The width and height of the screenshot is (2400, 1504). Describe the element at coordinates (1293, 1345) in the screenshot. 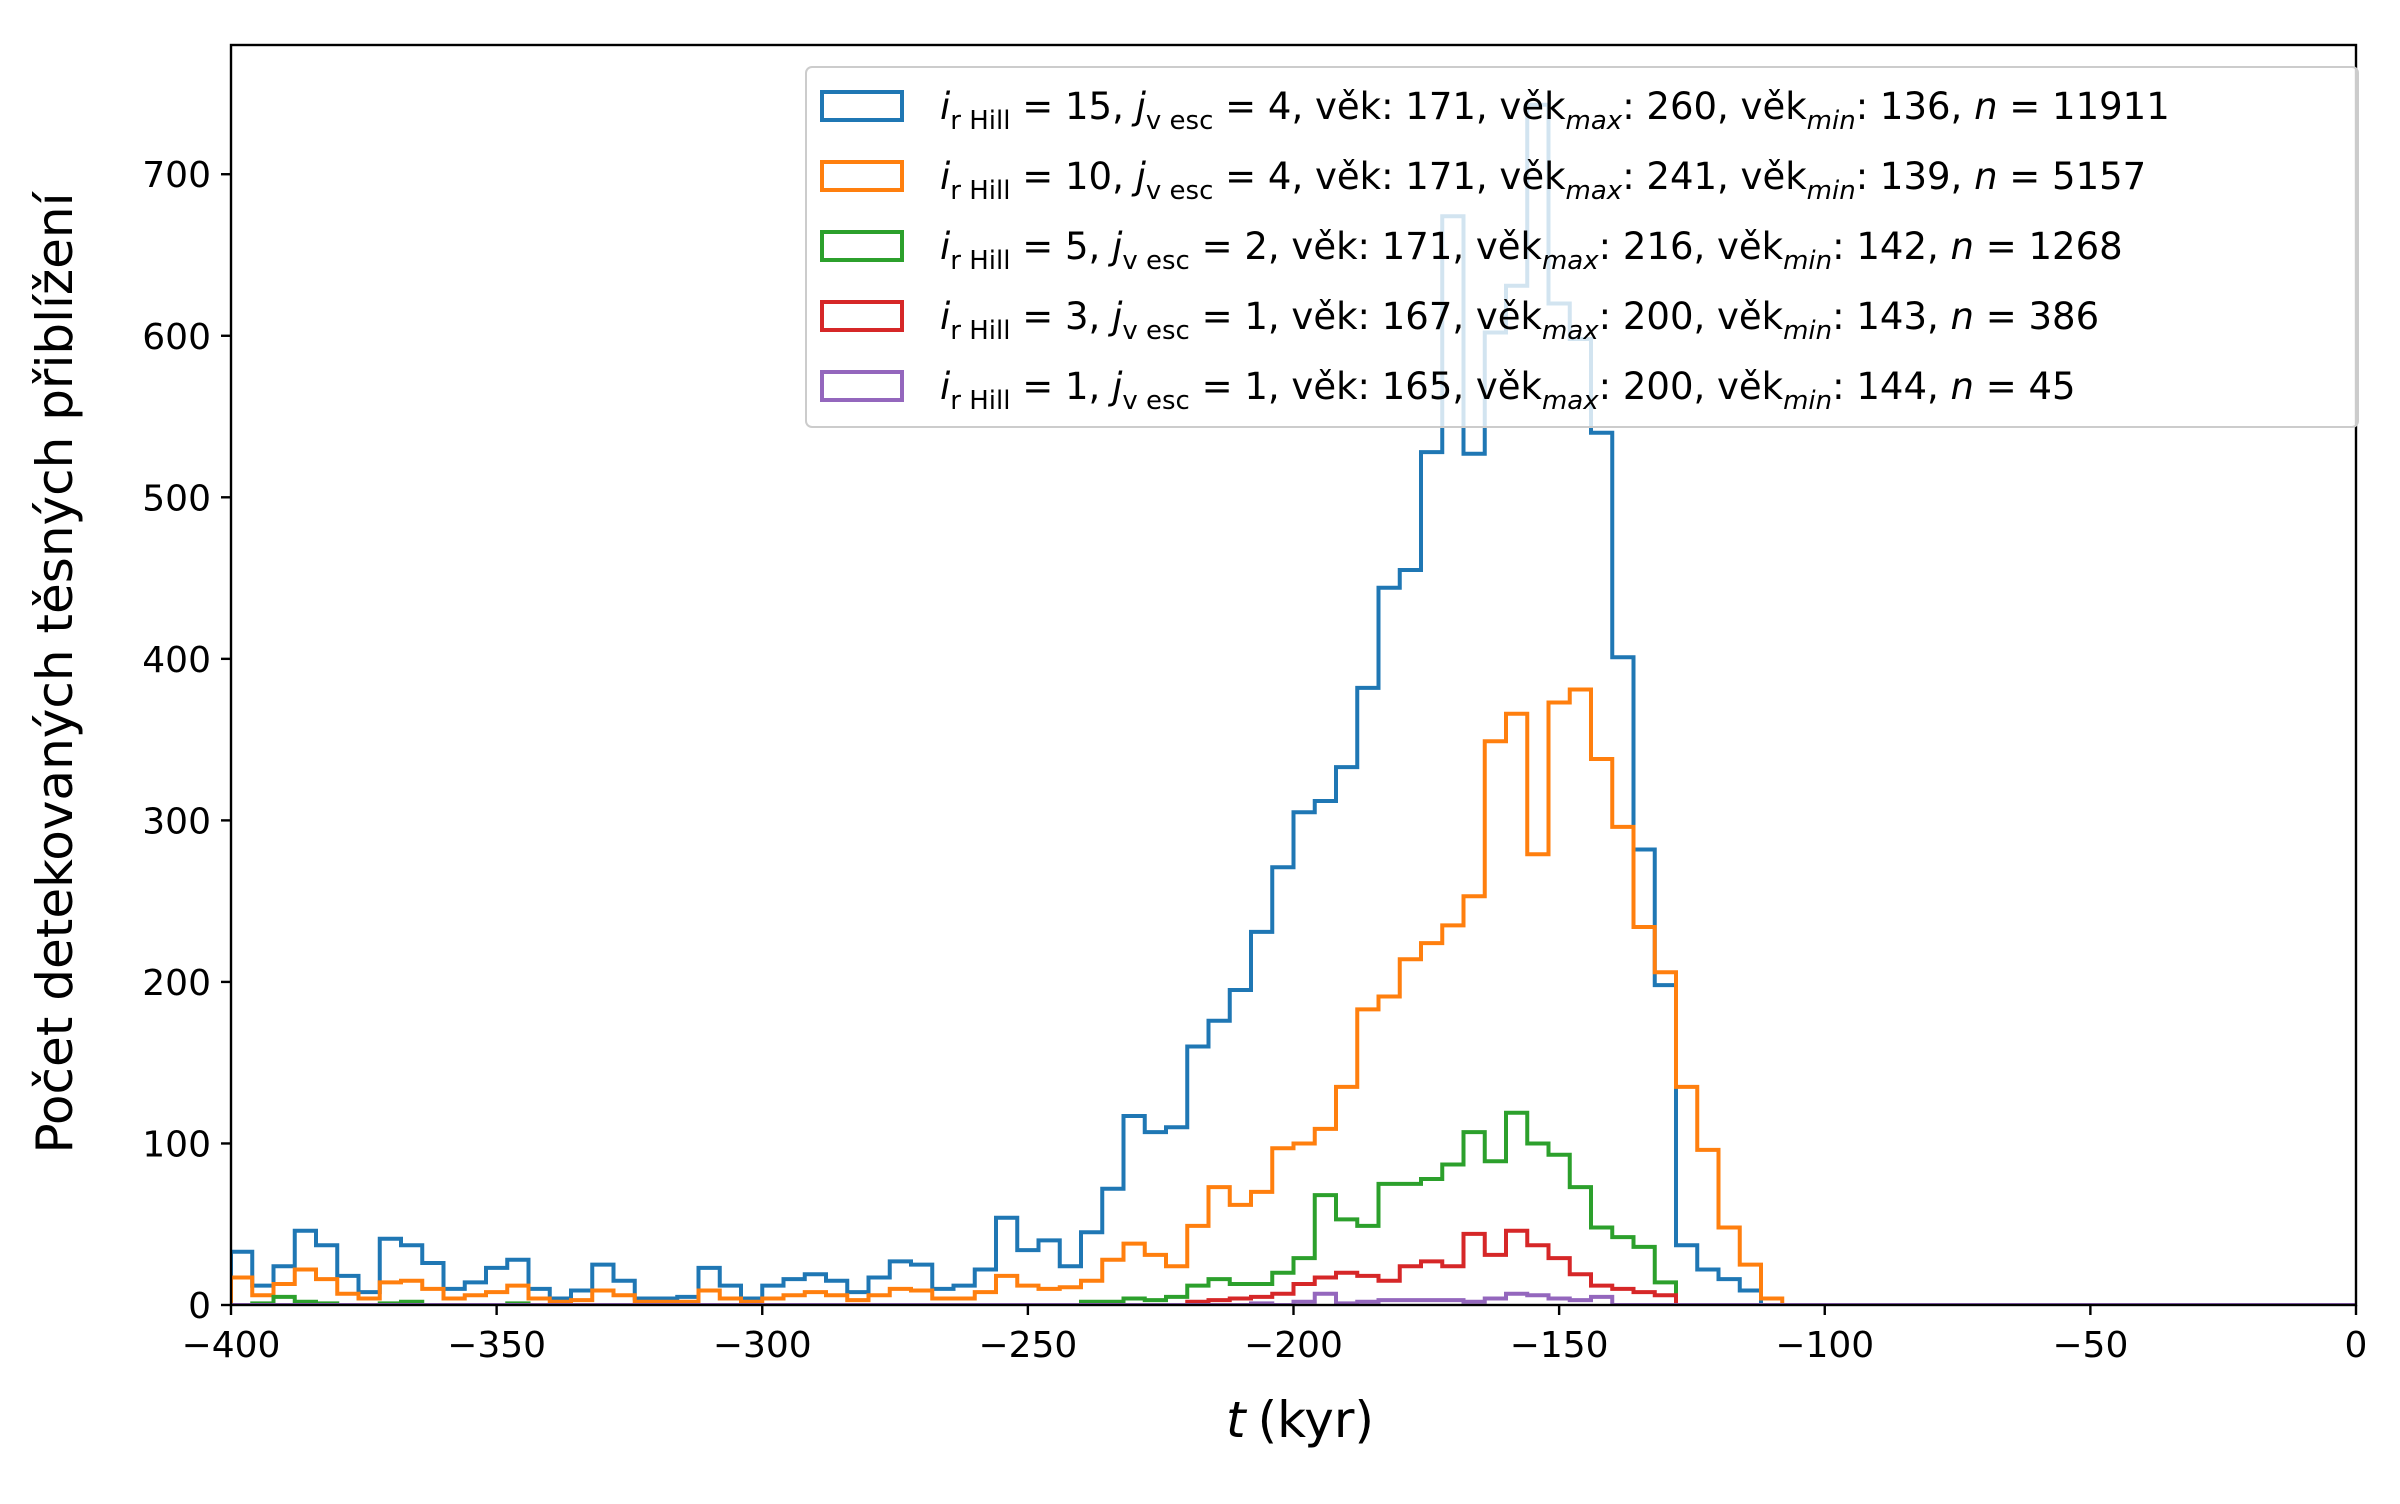

I see `x-tick-label: −200` at that location.